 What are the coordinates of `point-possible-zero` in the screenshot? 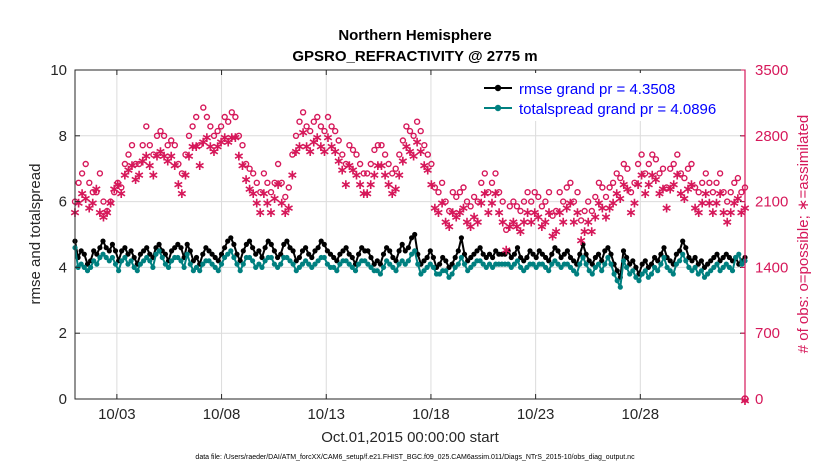 It's located at (745, 399).